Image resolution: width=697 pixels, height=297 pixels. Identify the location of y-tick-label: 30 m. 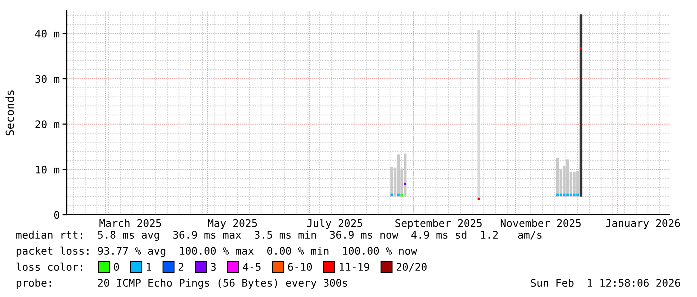
(48, 79).